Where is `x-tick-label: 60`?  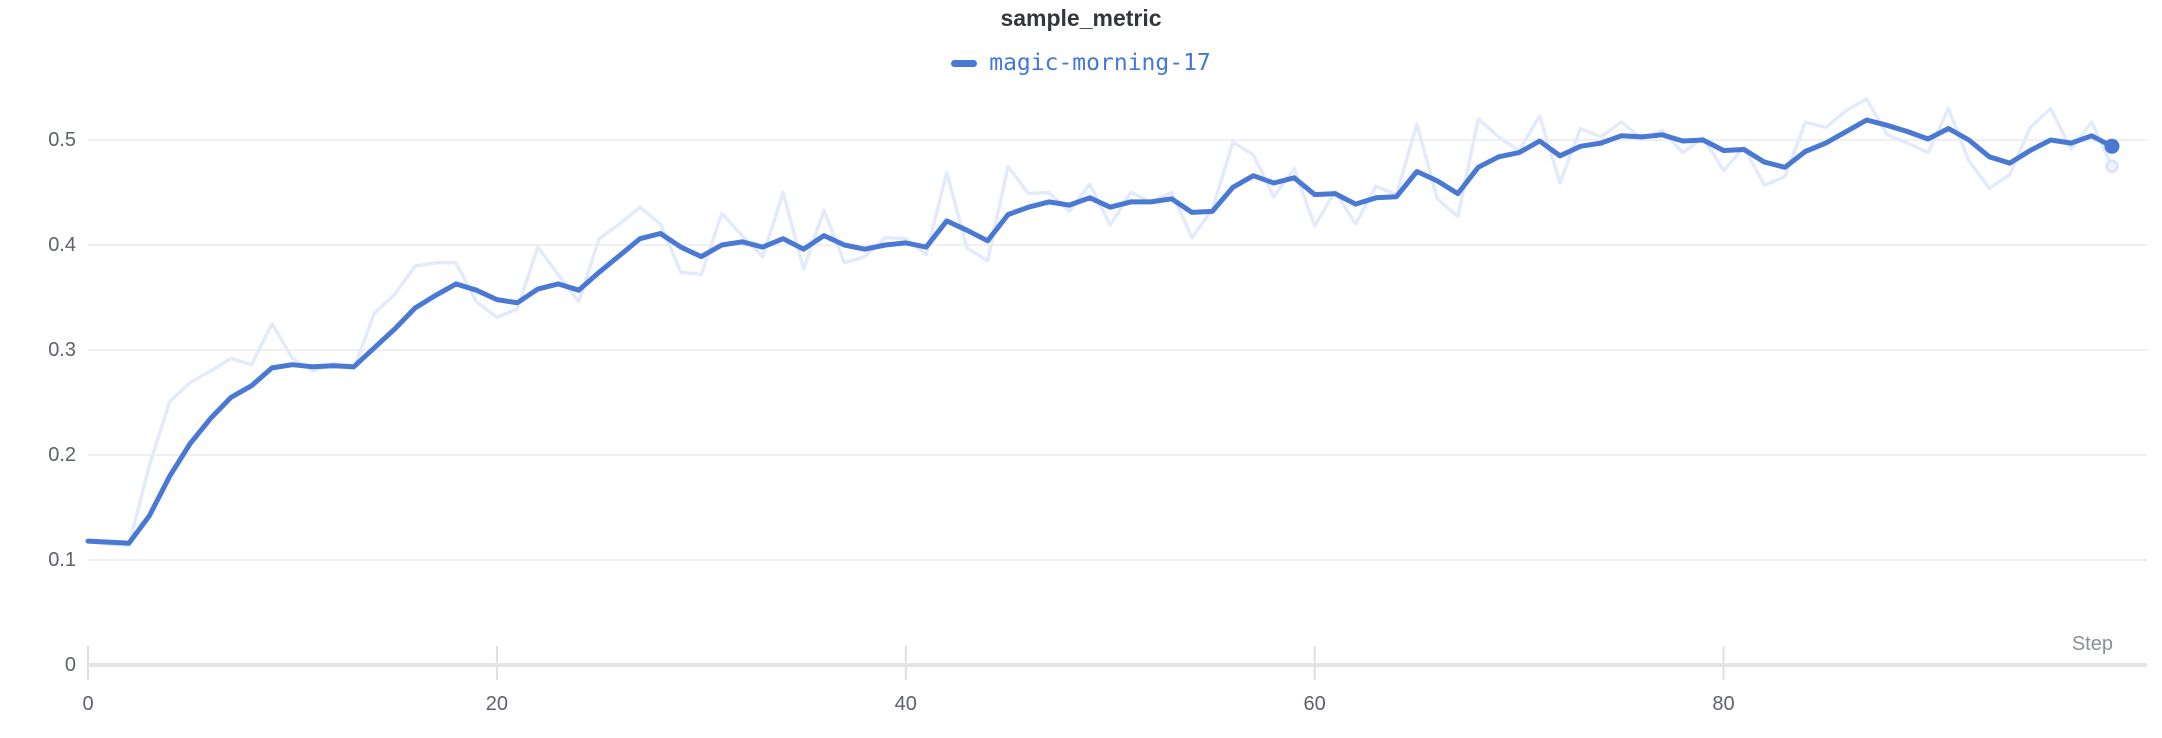
x-tick-label: 60 is located at coordinates (1314, 704).